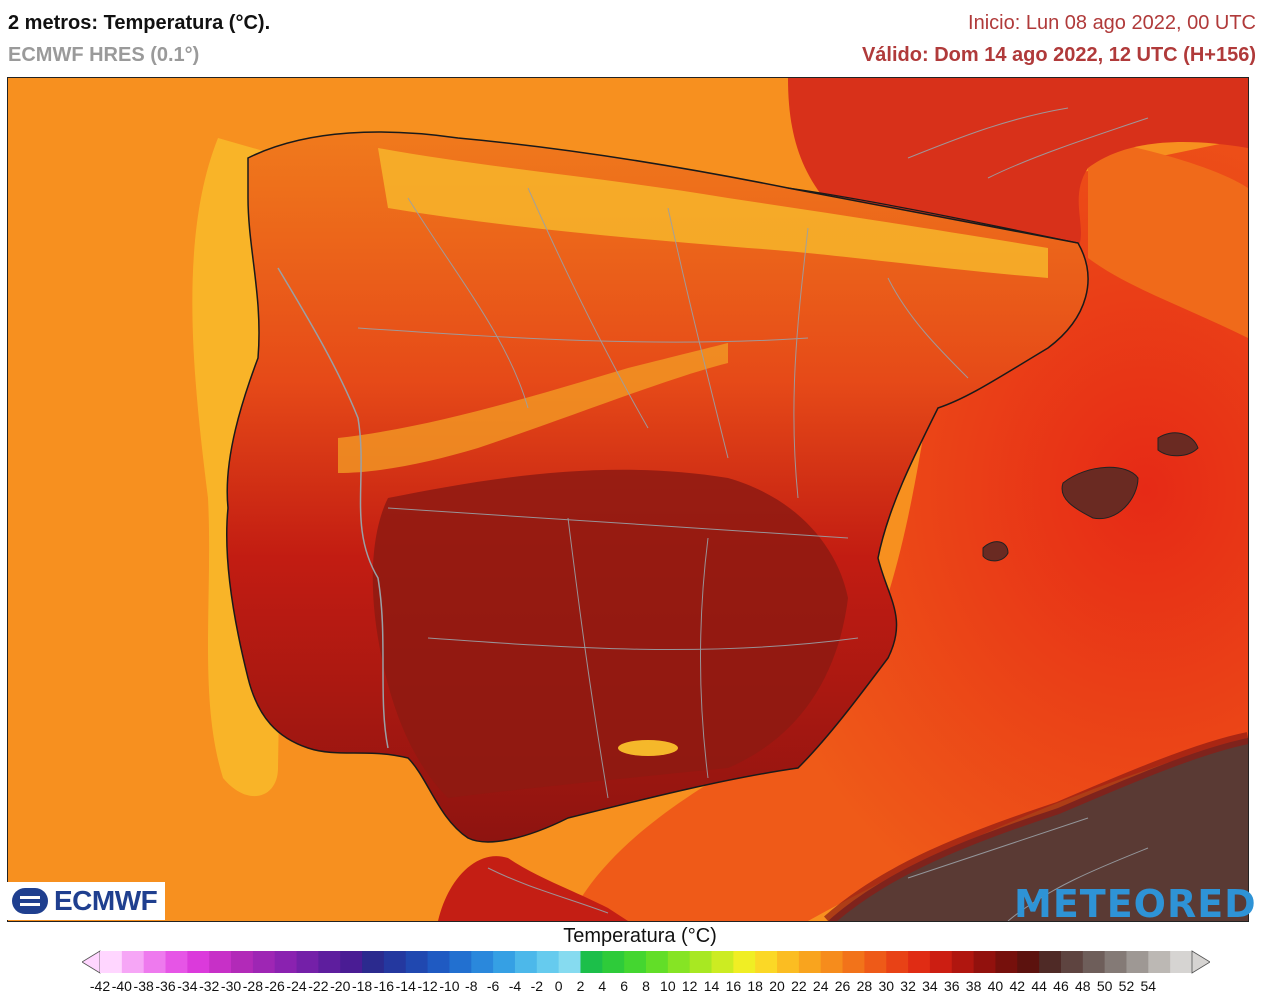 The height and width of the screenshot is (999, 1280). What do you see at coordinates (252, 986) in the screenshot?
I see `legend-tick-label: -28` at bounding box center [252, 986].